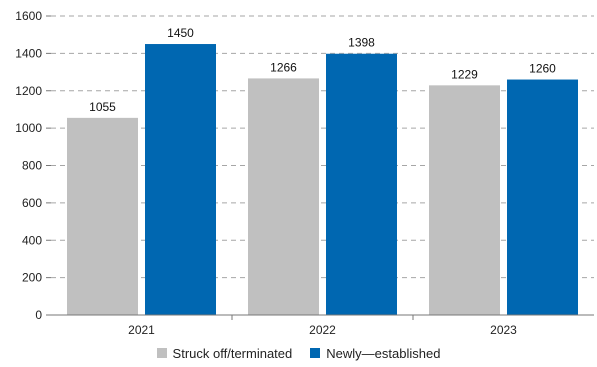  I want to click on data-label: 1450, so click(180, 33).